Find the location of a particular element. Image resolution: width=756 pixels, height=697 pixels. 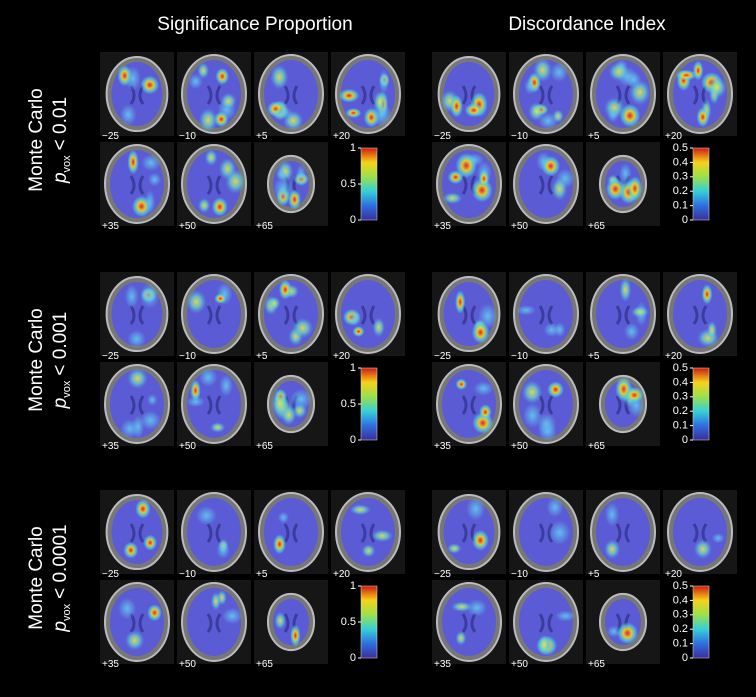

colorbar-tick-label: 0.1 is located at coordinates (680, 644).